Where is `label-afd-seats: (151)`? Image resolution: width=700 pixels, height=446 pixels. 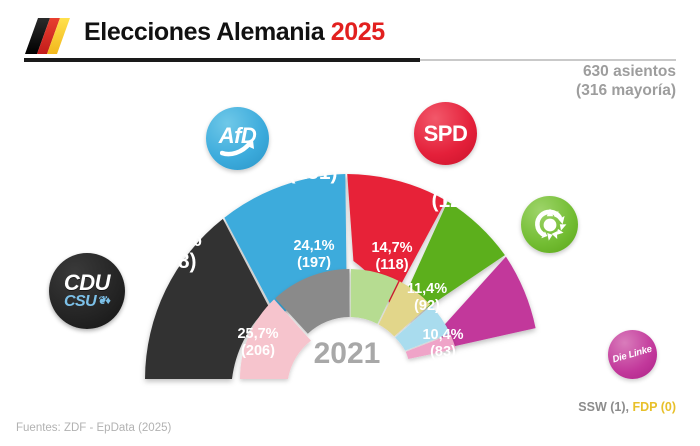 label-afd-seats: (151) is located at coordinates (312, 172).